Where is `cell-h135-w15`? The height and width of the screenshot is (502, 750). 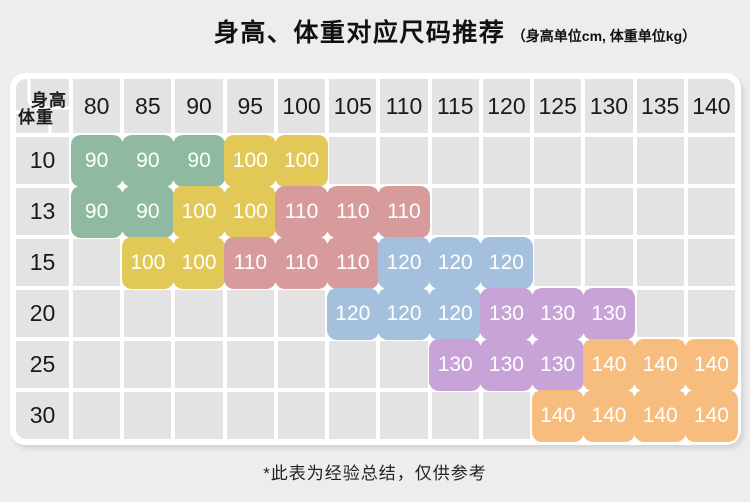
cell-h135-w15 is located at coordinates (660, 262).